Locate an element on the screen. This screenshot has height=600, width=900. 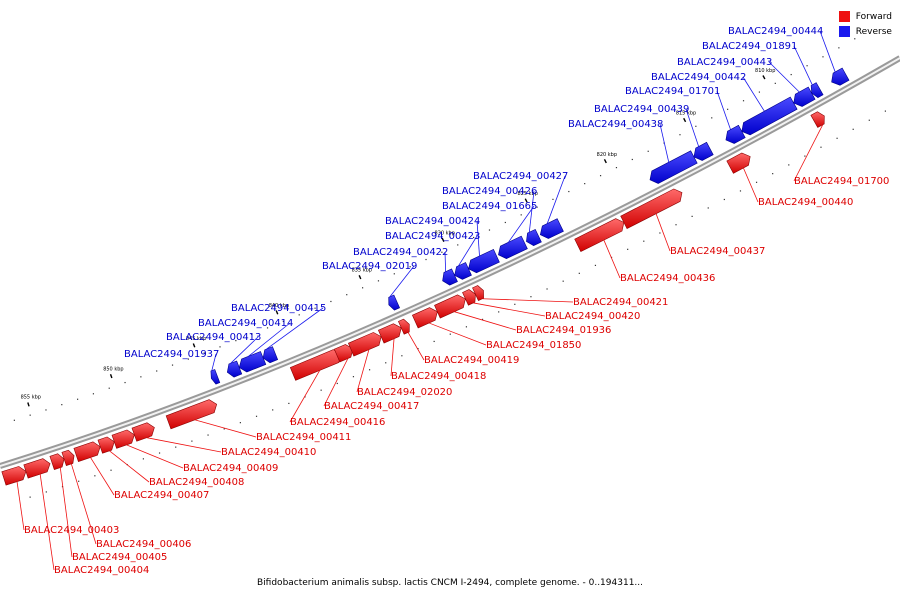
gene-label: BALAC2494_00413 is located at coordinates (213, 337).